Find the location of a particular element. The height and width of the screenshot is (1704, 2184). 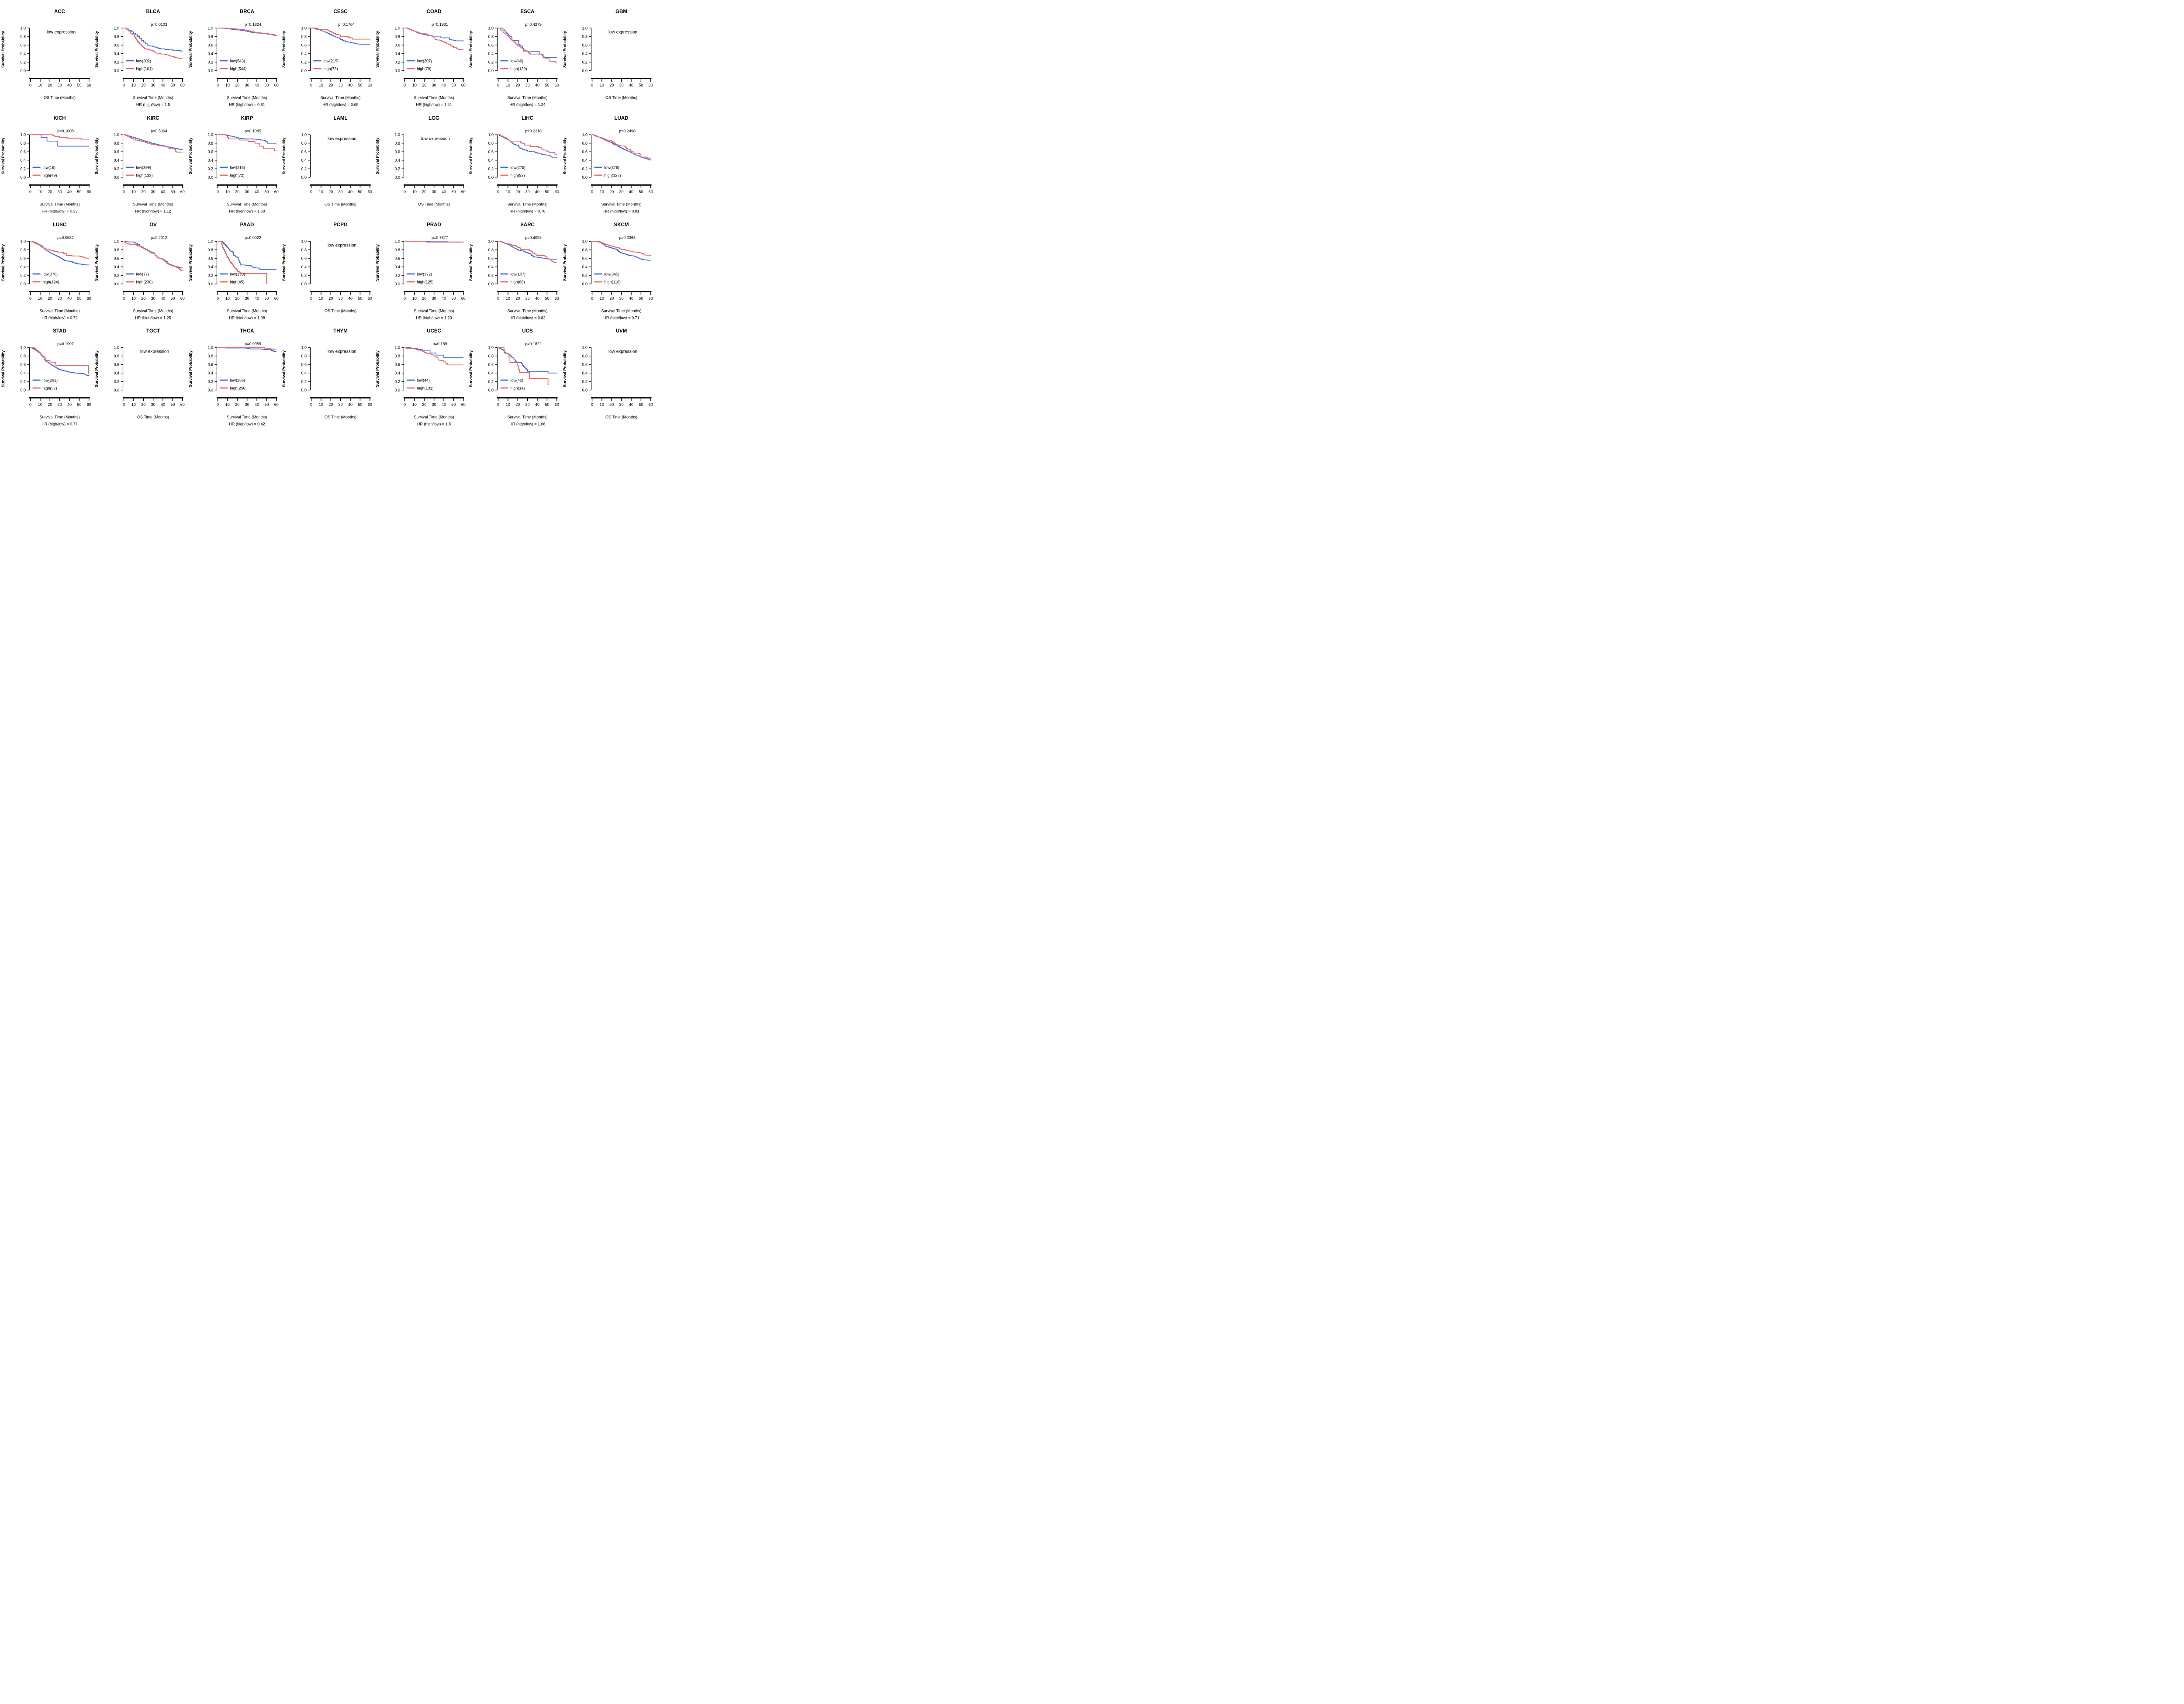

legend-label-high: high(230) is located at coordinates (144, 282).